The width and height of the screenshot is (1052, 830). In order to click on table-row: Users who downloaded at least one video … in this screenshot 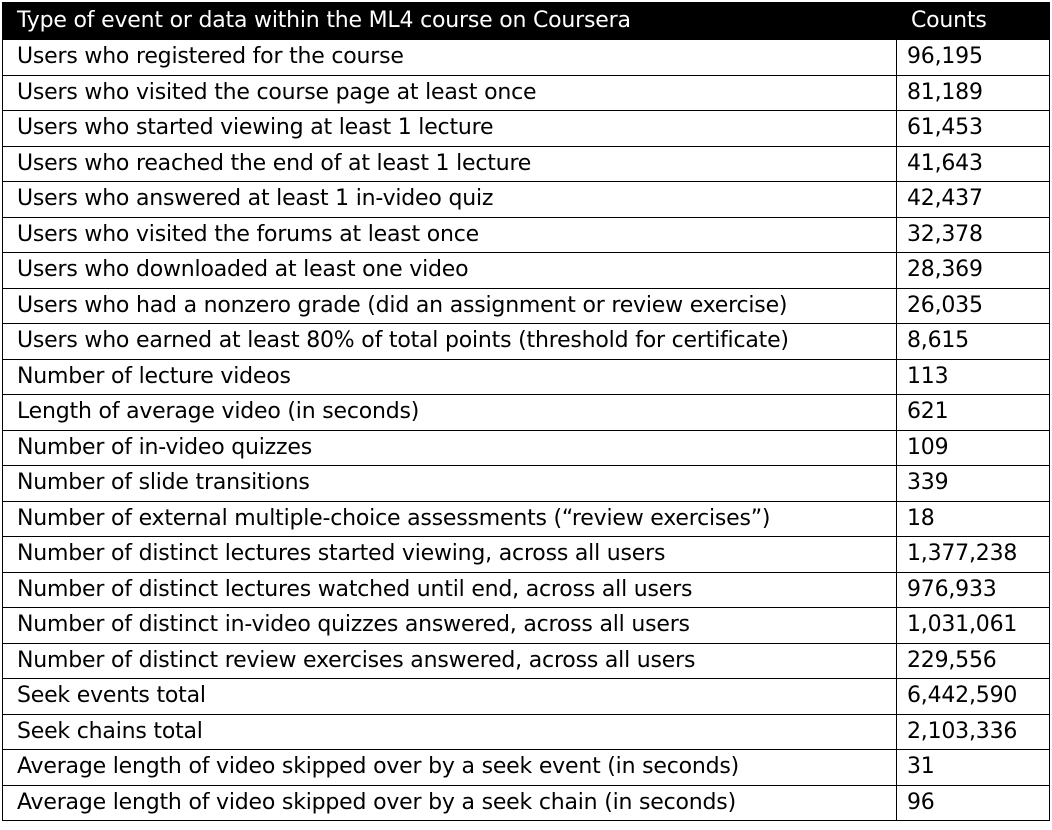, I will do `click(526, 270)`.